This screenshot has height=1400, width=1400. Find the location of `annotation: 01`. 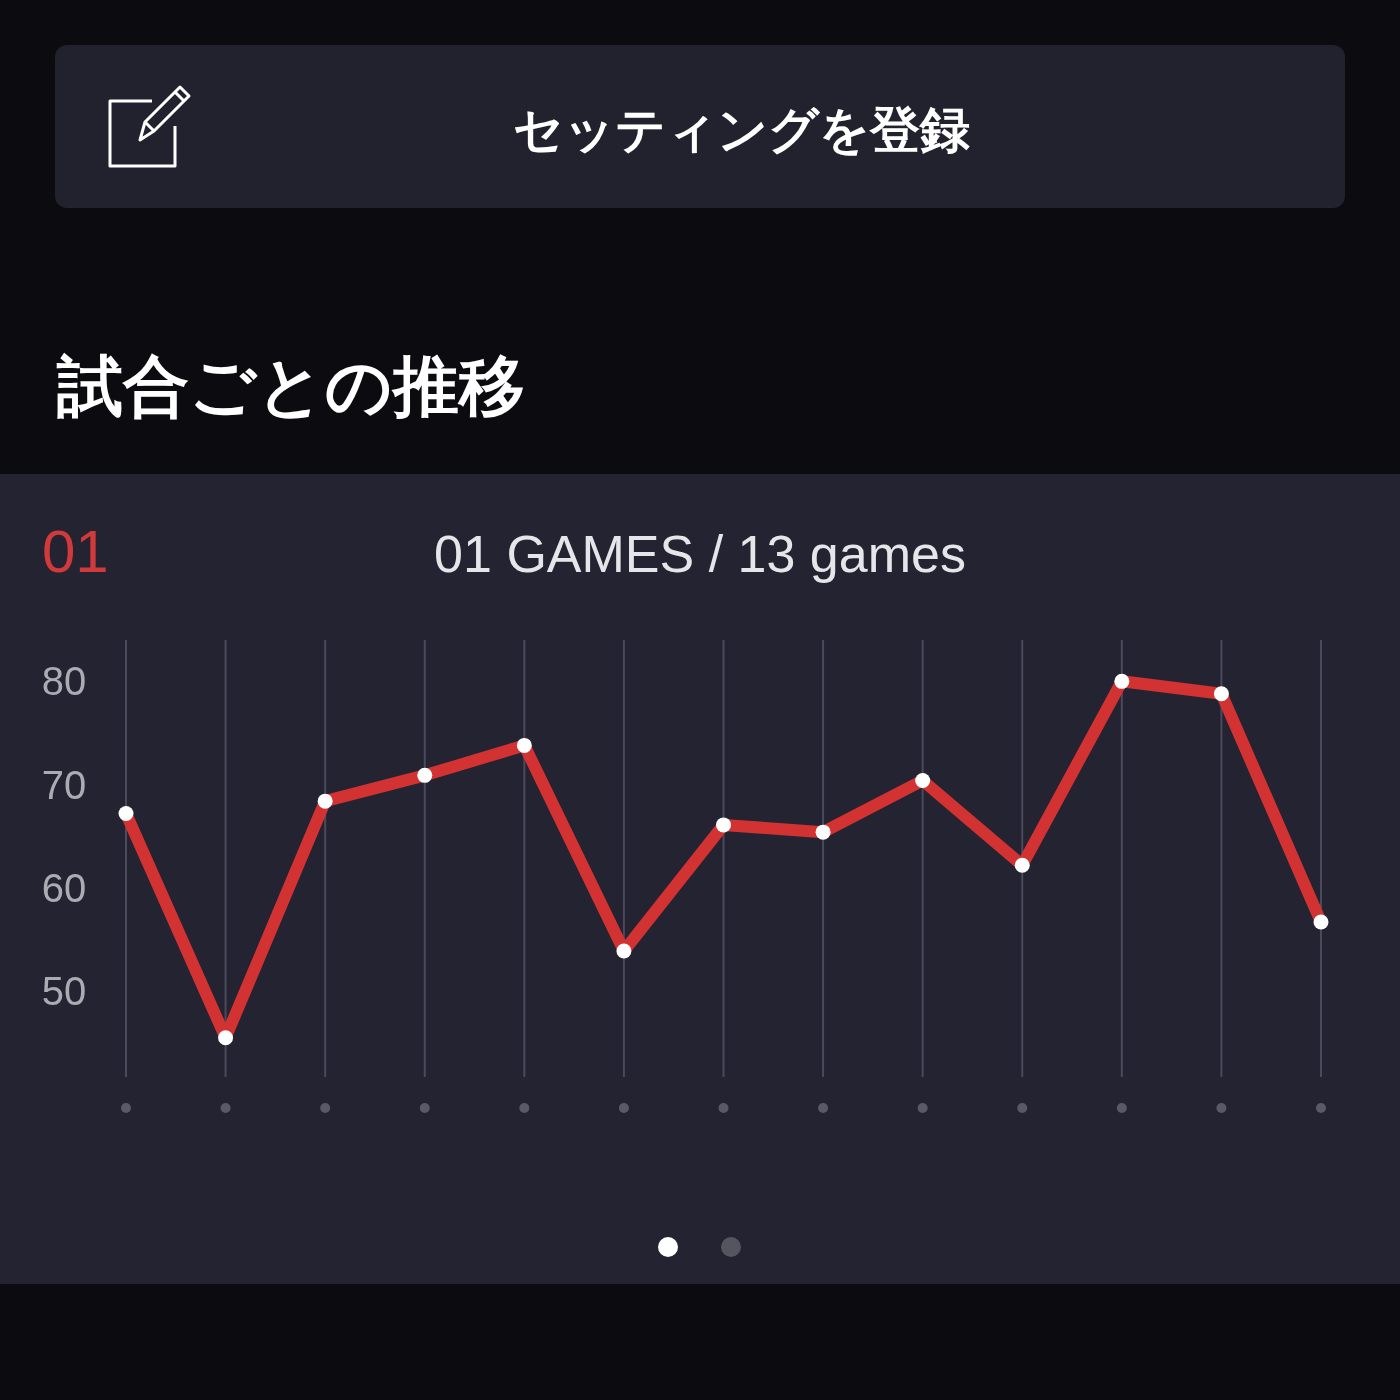

annotation: 01 is located at coordinates (75, 551).